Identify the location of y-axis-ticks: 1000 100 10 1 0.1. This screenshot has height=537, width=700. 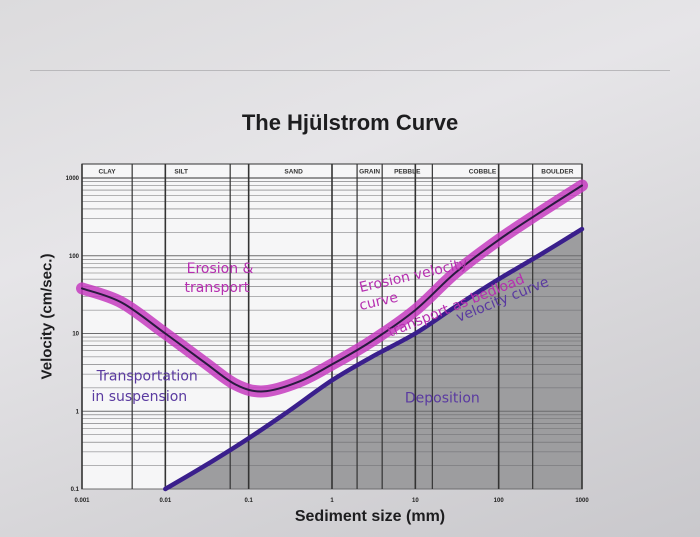
(73, 334).